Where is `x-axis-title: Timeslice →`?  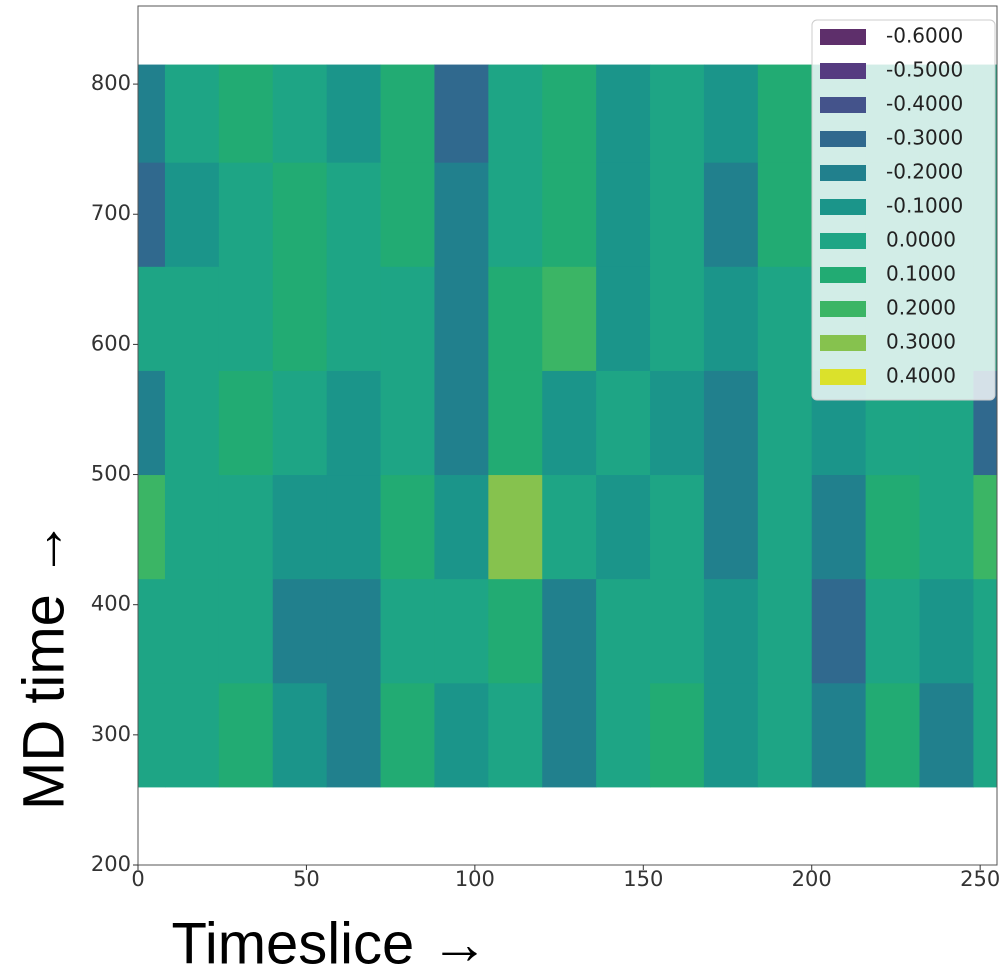
x-axis-title: Timeslice → is located at coordinates (330, 943).